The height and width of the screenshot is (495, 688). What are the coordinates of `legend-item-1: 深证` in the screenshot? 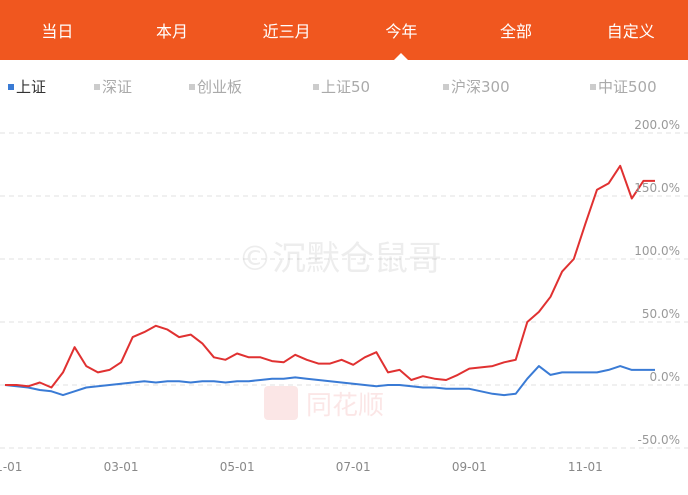 It's located at (113, 86).